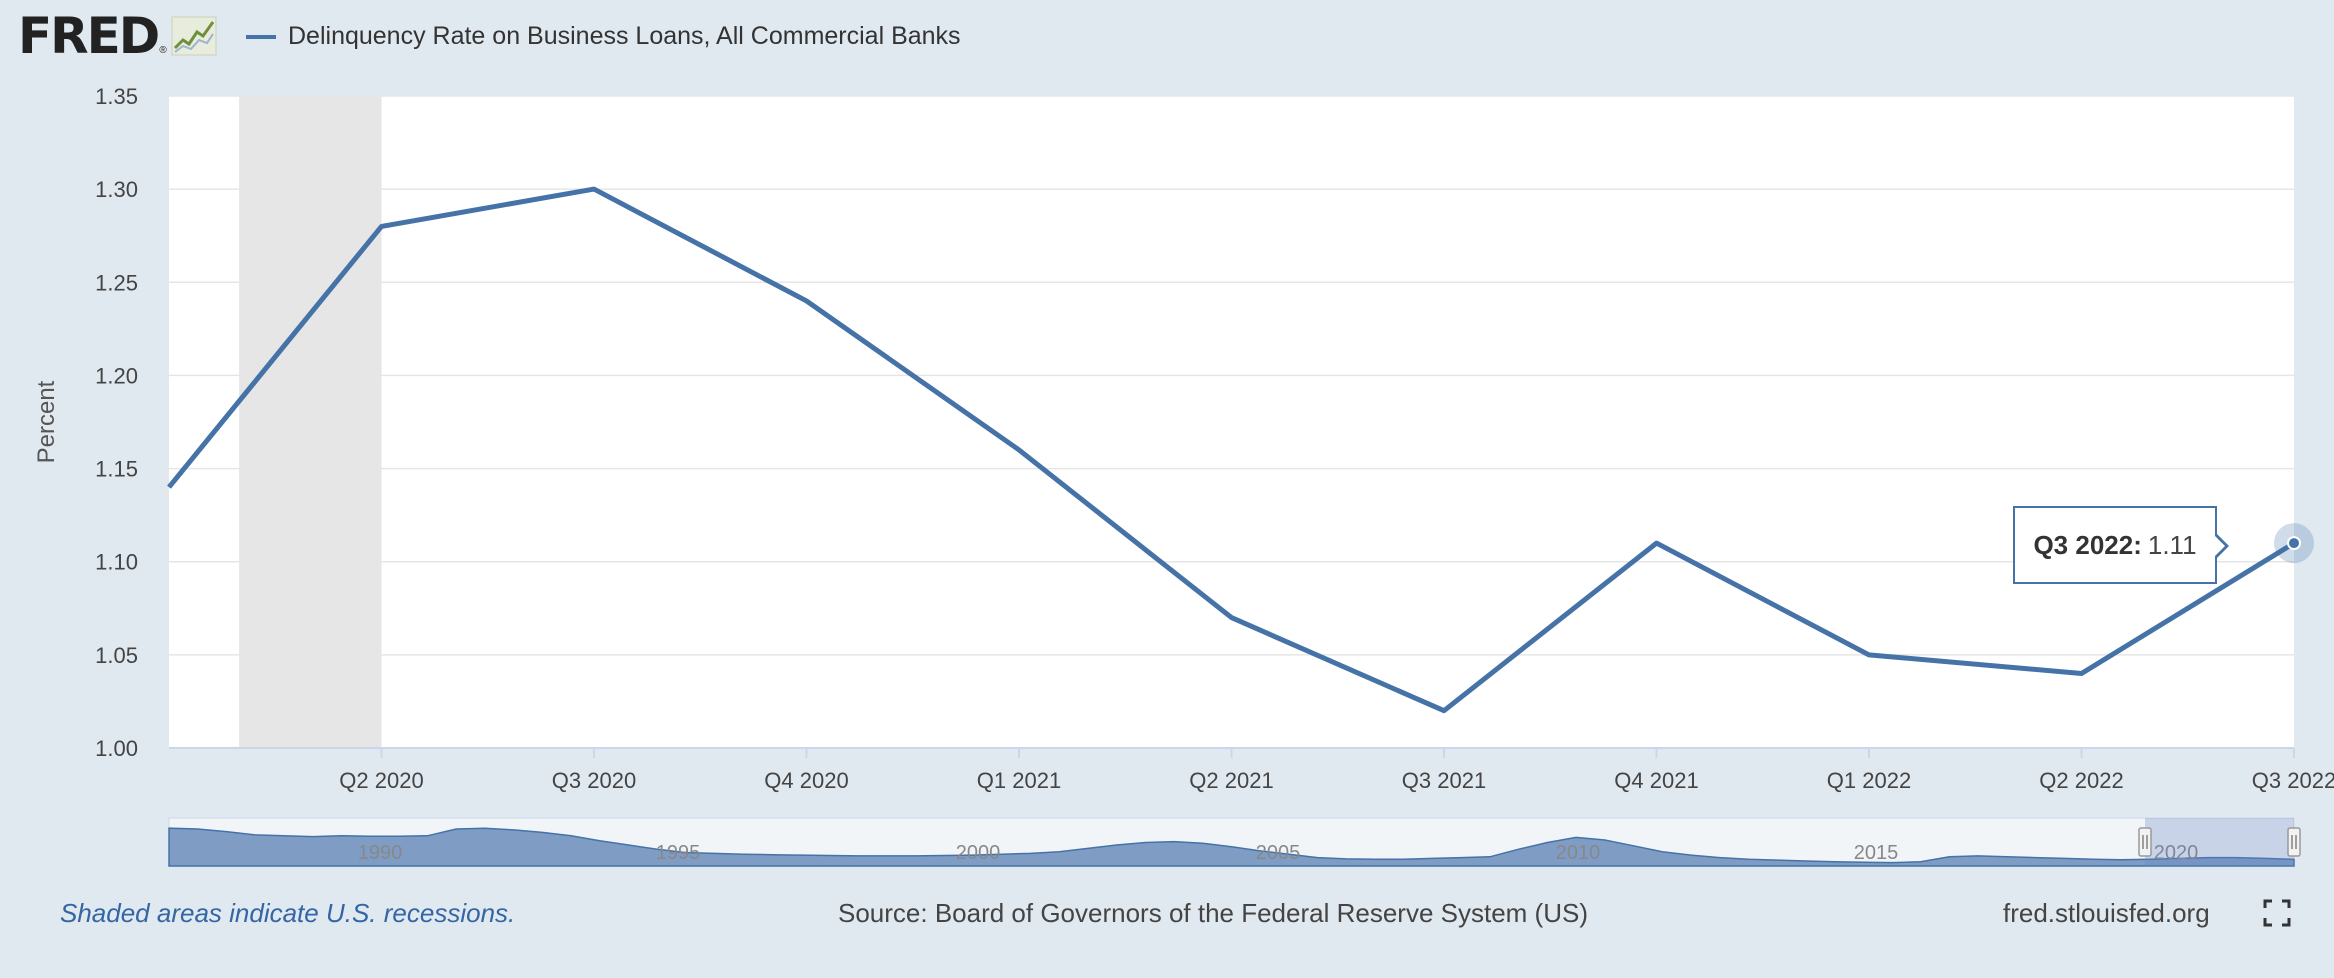  I want to click on x-tick-label: Q3 2021, so click(1444, 780).